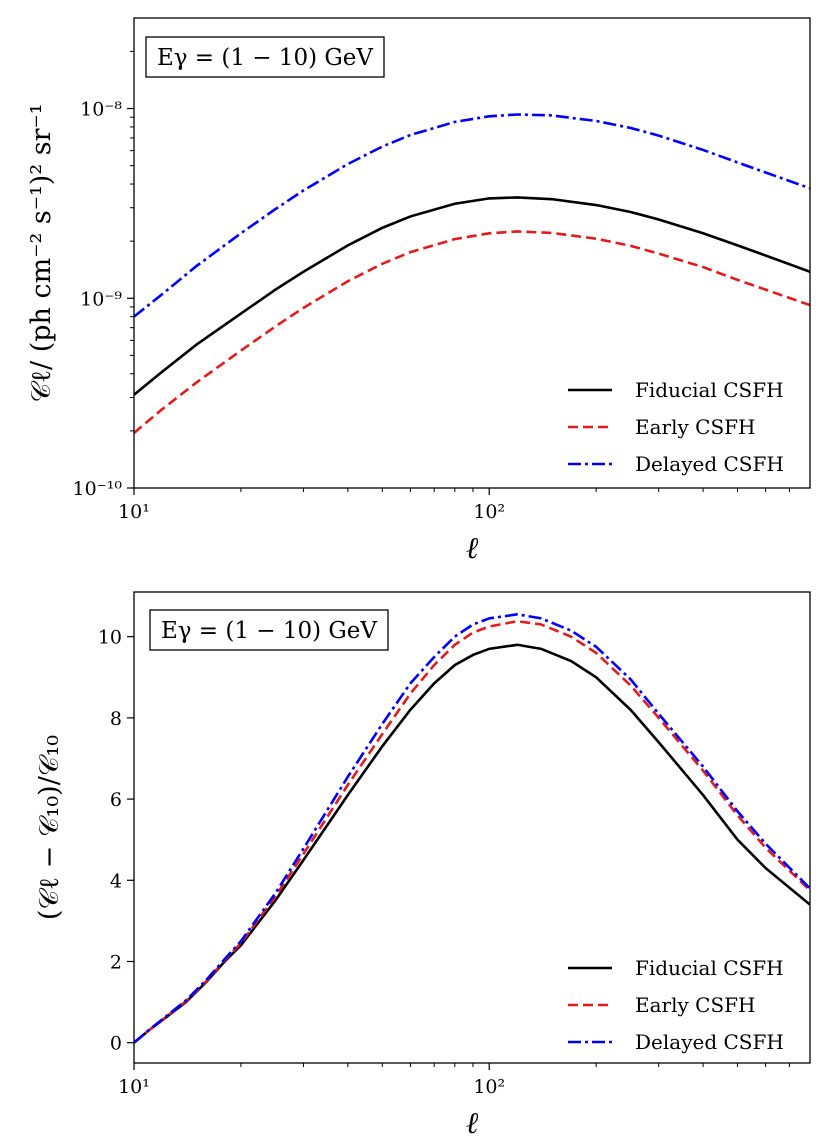 This screenshot has width=830, height=1147. Describe the element at coordinates (116, 881) in the screenshot. I see `y-tick-label: 4` at that location.